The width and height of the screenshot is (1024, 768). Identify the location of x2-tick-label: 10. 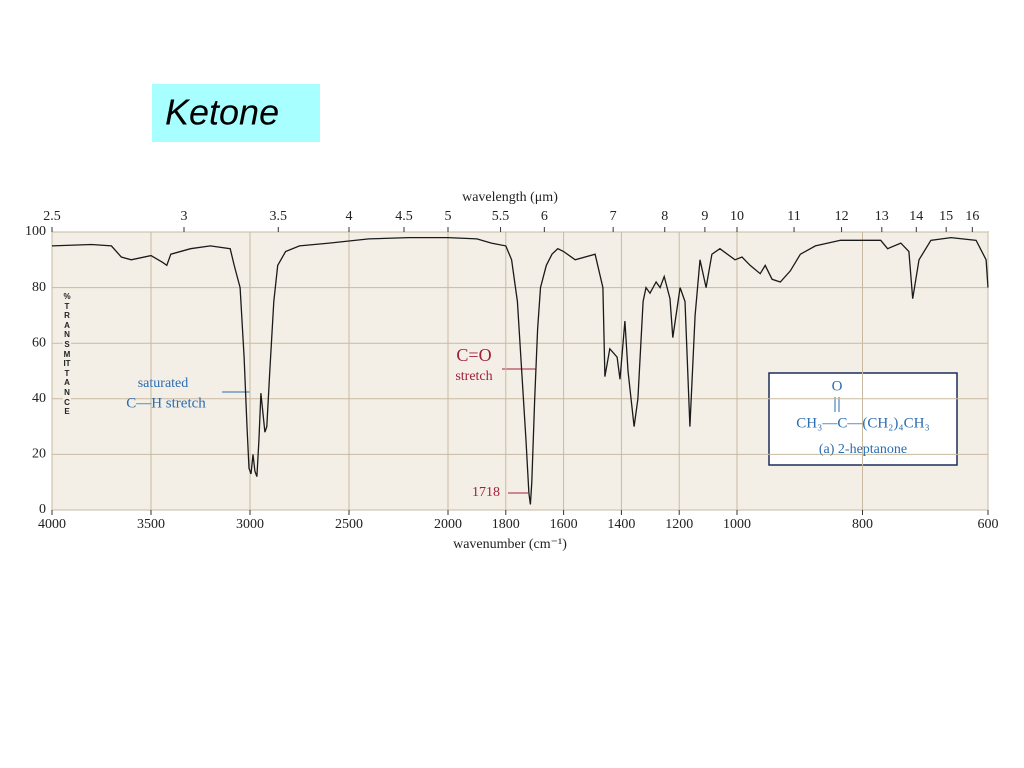
(737, 216).